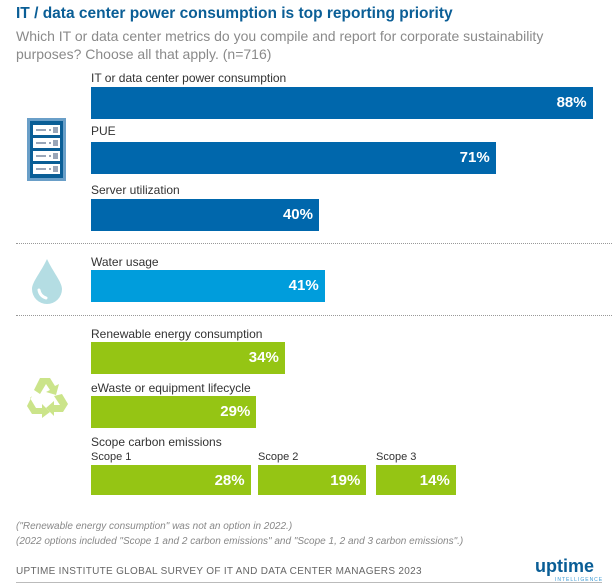 The width and height of the screenshot is (616, 587). Describe the element at coordinates (156, 442) in the screenshot. I see `scope-group-label: Scope carbon emissions` at that location.